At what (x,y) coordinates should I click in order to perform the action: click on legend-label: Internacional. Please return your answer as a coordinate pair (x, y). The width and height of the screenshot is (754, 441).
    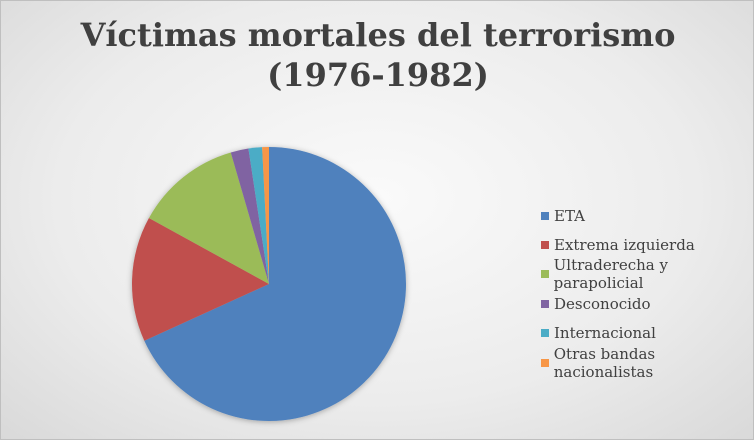
    Looking at the image, I should click on (605, 333).